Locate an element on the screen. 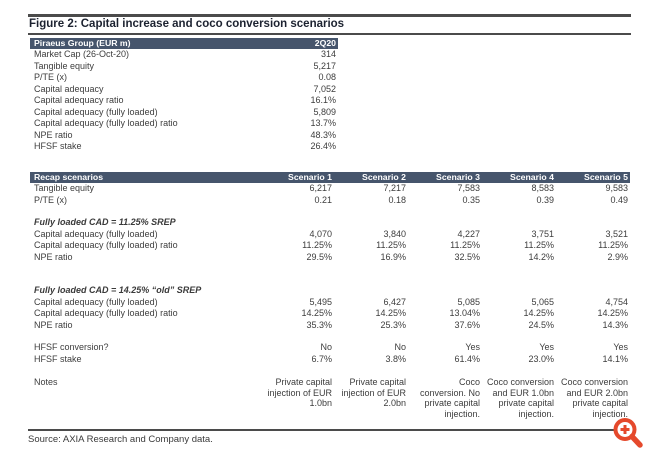 The width and height of the screenshot is (650, 456). recap-header-scenario-5: Scenario 5 is located at coordinates (606, 177).